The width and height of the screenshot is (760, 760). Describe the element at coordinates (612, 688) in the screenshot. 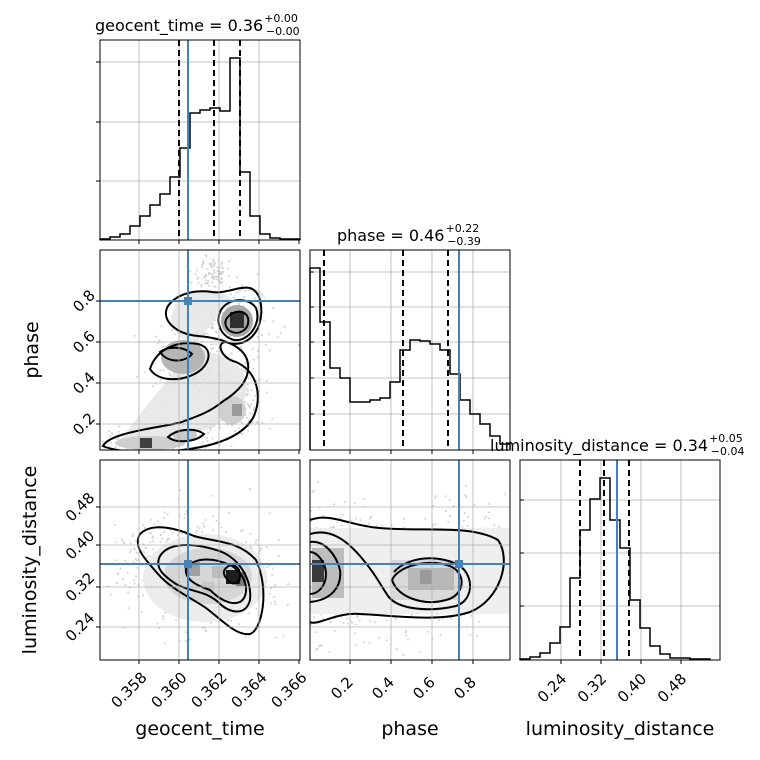

I see `x-tick-labels-distance: 0.24 0.32 0.40 0.48` at that location.